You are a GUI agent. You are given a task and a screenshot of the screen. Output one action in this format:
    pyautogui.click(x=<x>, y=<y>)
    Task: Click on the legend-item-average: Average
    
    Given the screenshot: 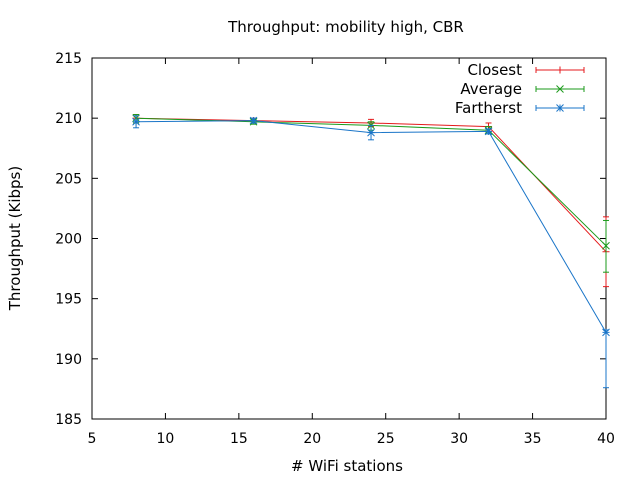 What is the action you would take?
    pyautogui.click(x=522, y=89)
    